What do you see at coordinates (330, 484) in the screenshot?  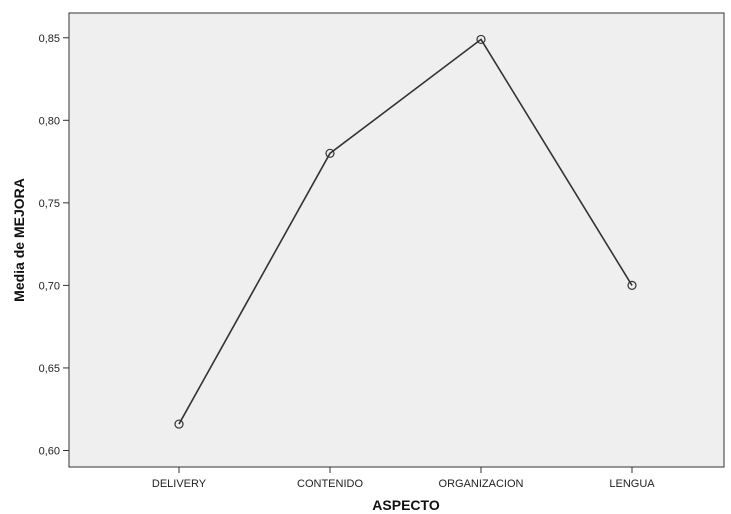 I see `x-tick-label: CONTENIDO` at bounding box center [330, 484].